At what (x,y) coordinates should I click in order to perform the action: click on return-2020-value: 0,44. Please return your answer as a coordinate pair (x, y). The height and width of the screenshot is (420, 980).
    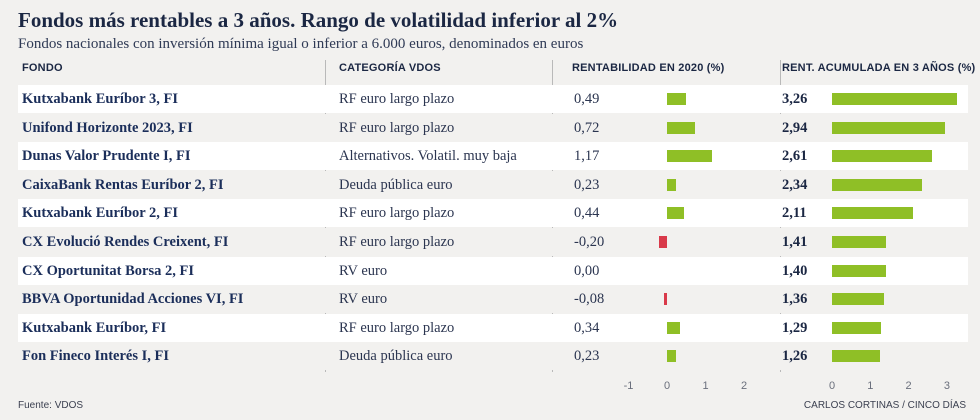
    Looking at the image, I should click on (587, 213).